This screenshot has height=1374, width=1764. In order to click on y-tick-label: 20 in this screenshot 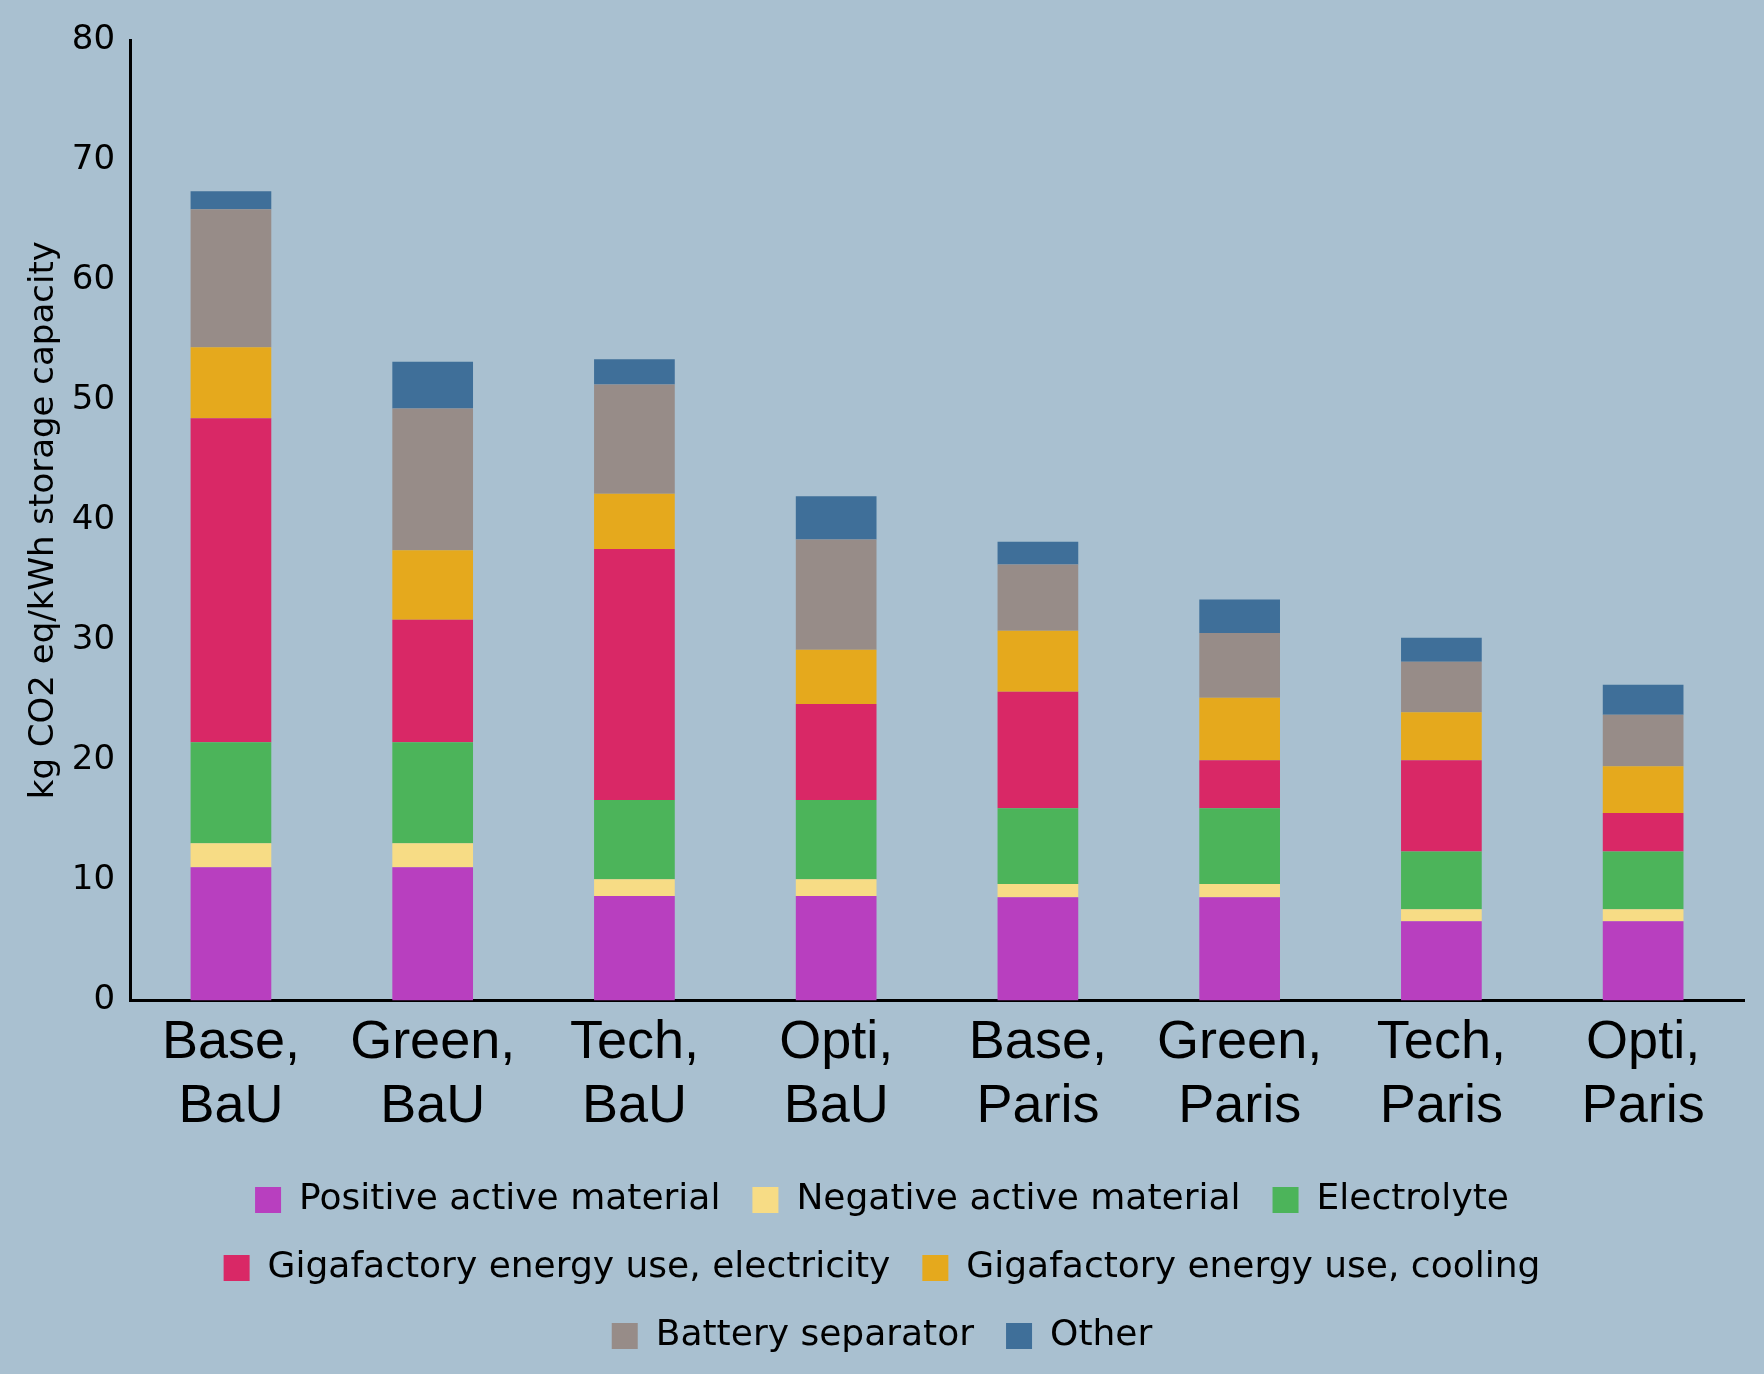, I will do `click(93, 757)`.